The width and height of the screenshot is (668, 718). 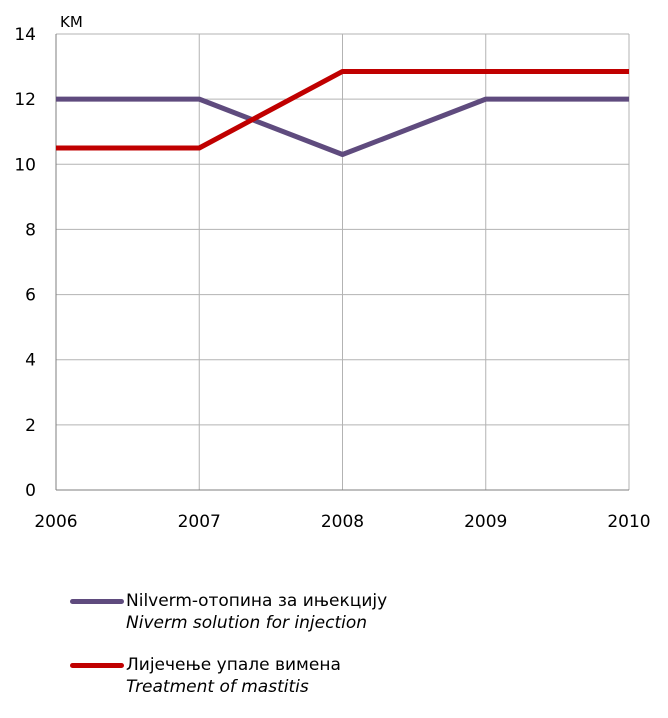 I want to click on y-tick-label: 2, so click(x=30, y=426).